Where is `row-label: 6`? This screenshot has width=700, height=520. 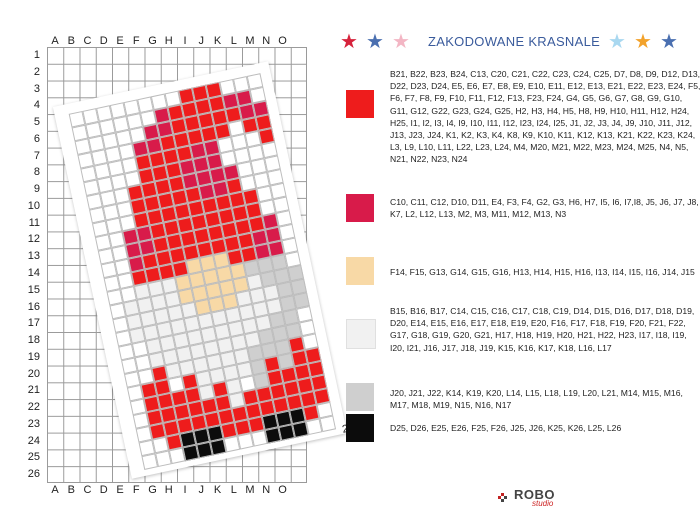 row-label: 6 is located at coordinates (36, 138).